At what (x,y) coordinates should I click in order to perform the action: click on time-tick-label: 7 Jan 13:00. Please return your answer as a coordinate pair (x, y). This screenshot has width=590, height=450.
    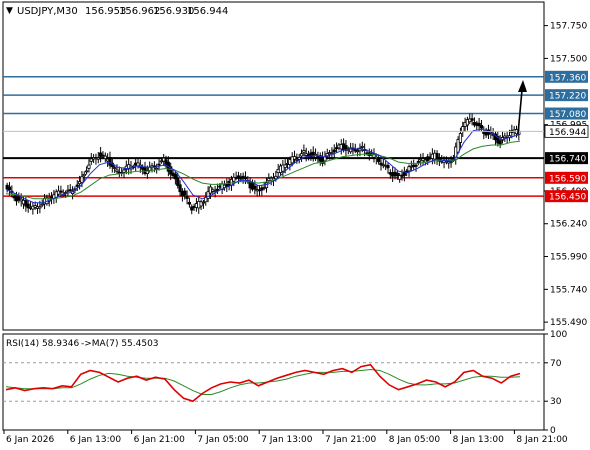
    Looking at the image, I should click on (287, 440).